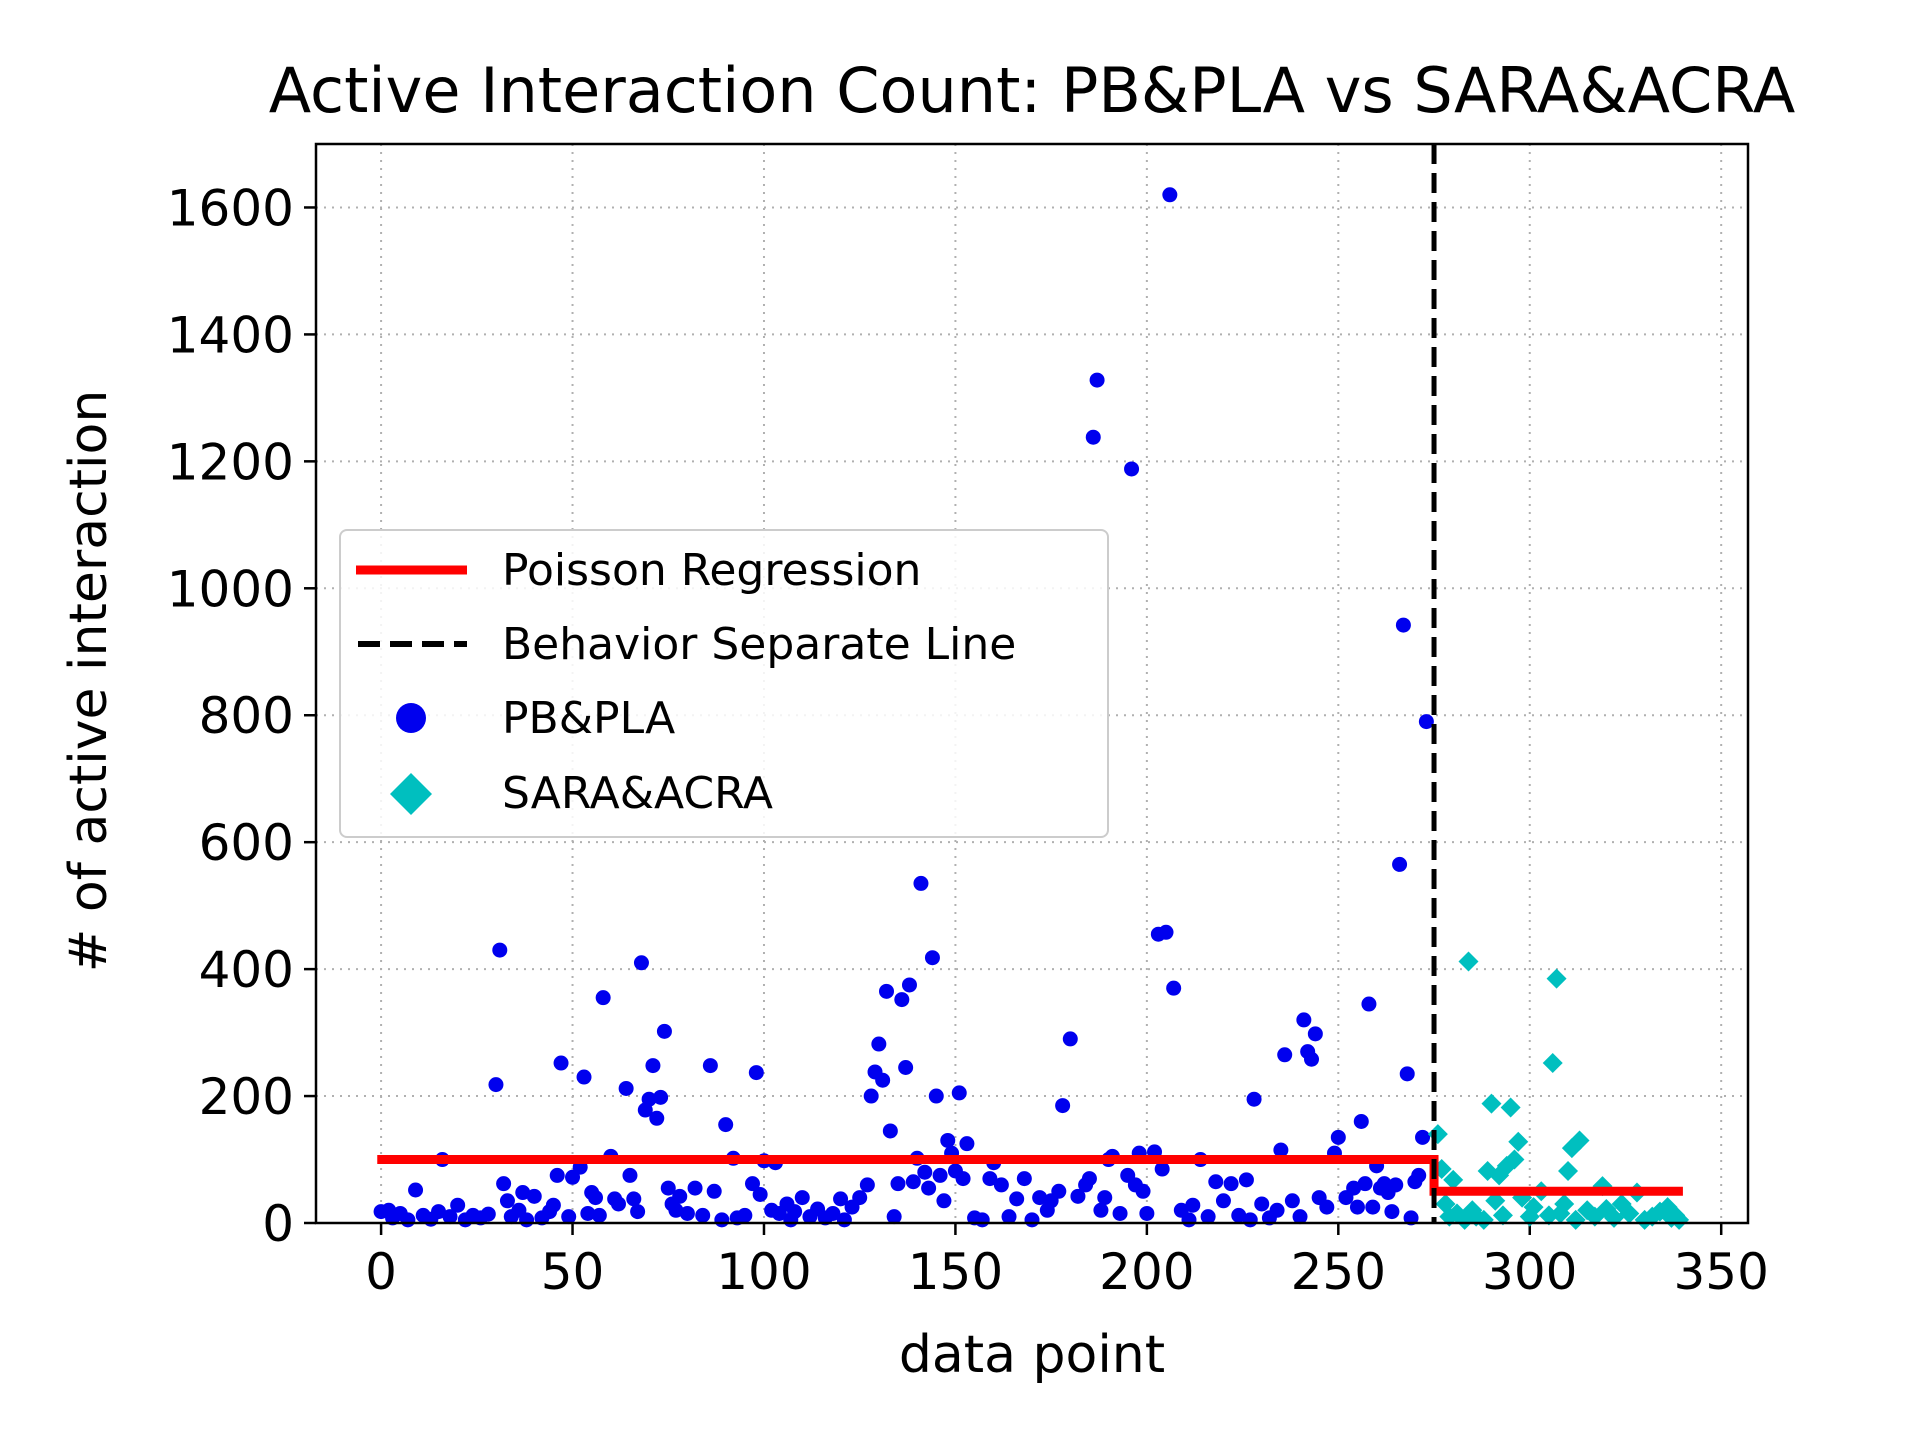  What do you see at coordinates (230, 589) in the screenshot?
I see `y-tick-label: 1000` at bounding box center [230, 589].